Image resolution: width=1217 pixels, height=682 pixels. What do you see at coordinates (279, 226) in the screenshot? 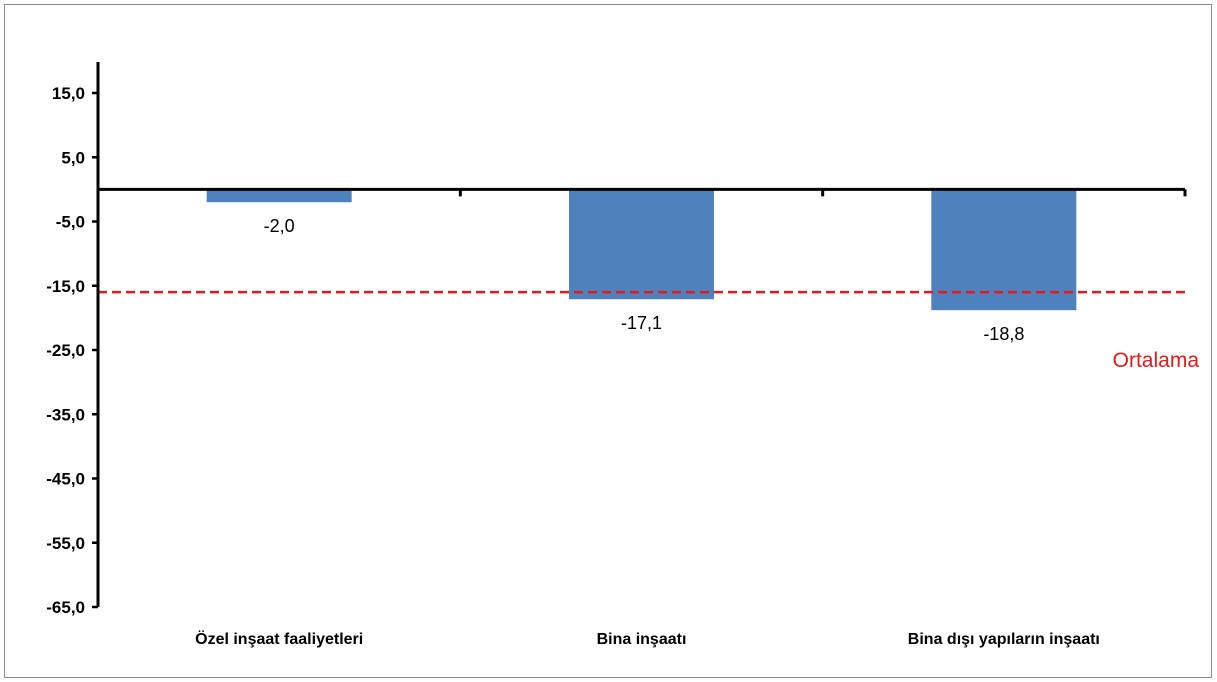
I see `data-label: -2,0` at bounding box center [279, 226].